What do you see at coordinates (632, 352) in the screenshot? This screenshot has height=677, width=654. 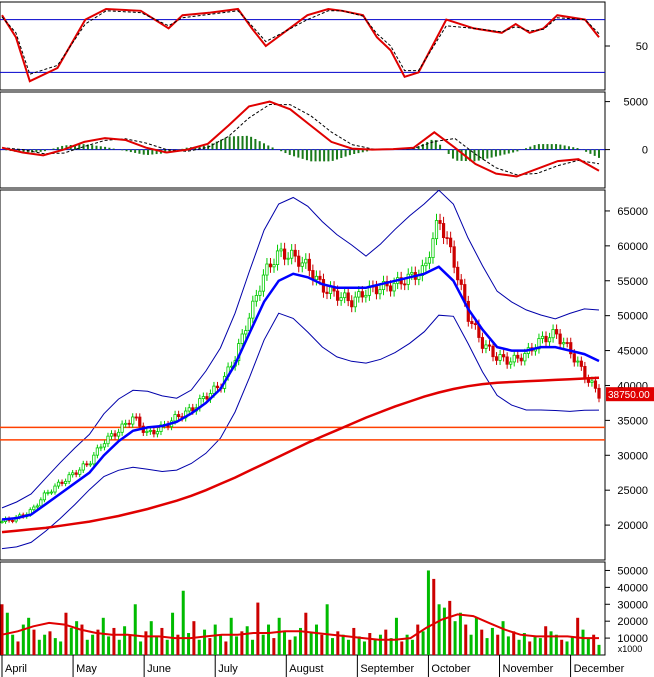 I see `y-tick-label: 45000` at bounding box center [632, 352].